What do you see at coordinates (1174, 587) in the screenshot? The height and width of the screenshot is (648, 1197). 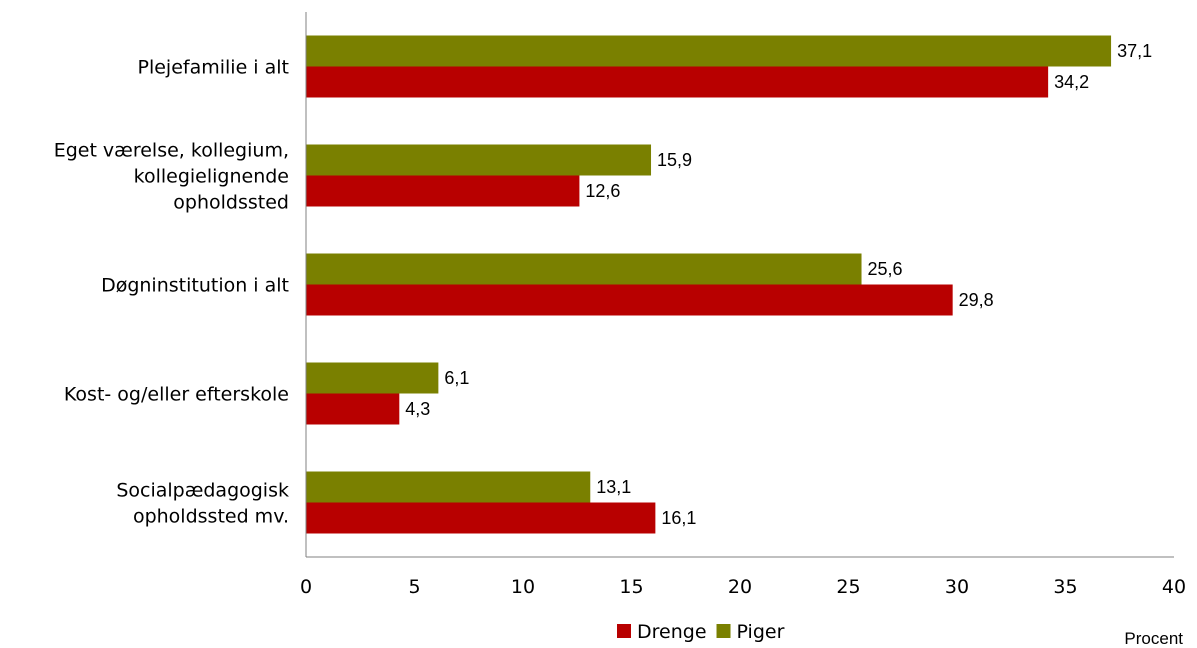 I see `x-tick-label-8: 40` at bounding box center [1174, 587].